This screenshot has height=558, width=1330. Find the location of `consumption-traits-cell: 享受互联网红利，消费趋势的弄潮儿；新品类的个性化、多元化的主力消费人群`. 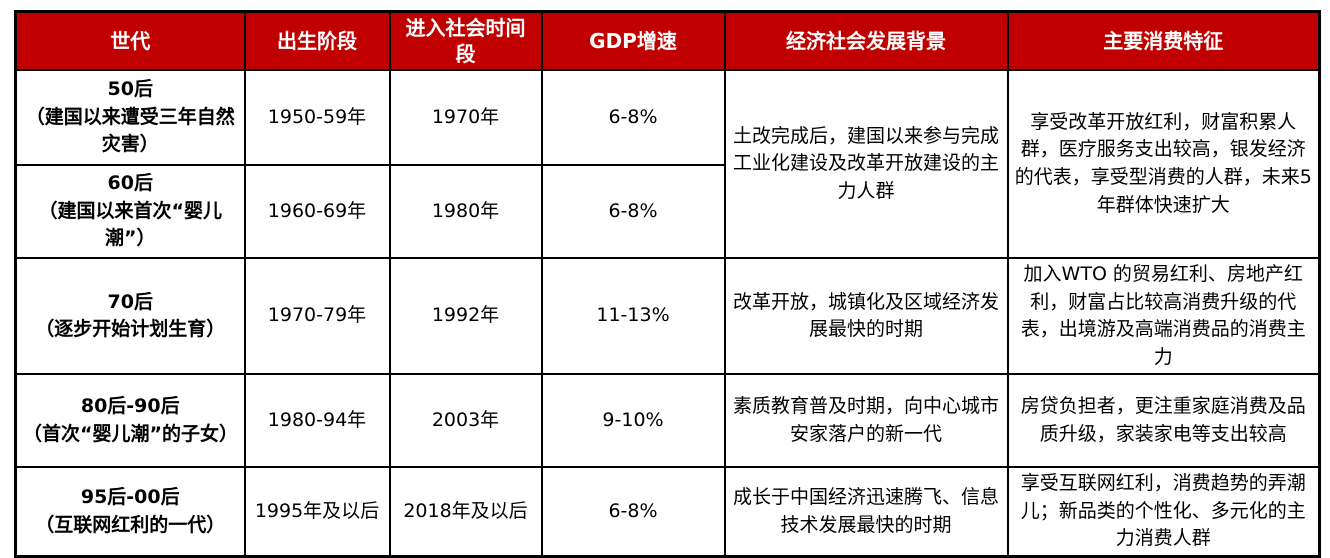

consumption-traits-cell: 享受互联网红利，消费趋势的弄潮儿；新品类的个性化、多元化的主力消费人群 is located at coordinates (1163, 512).